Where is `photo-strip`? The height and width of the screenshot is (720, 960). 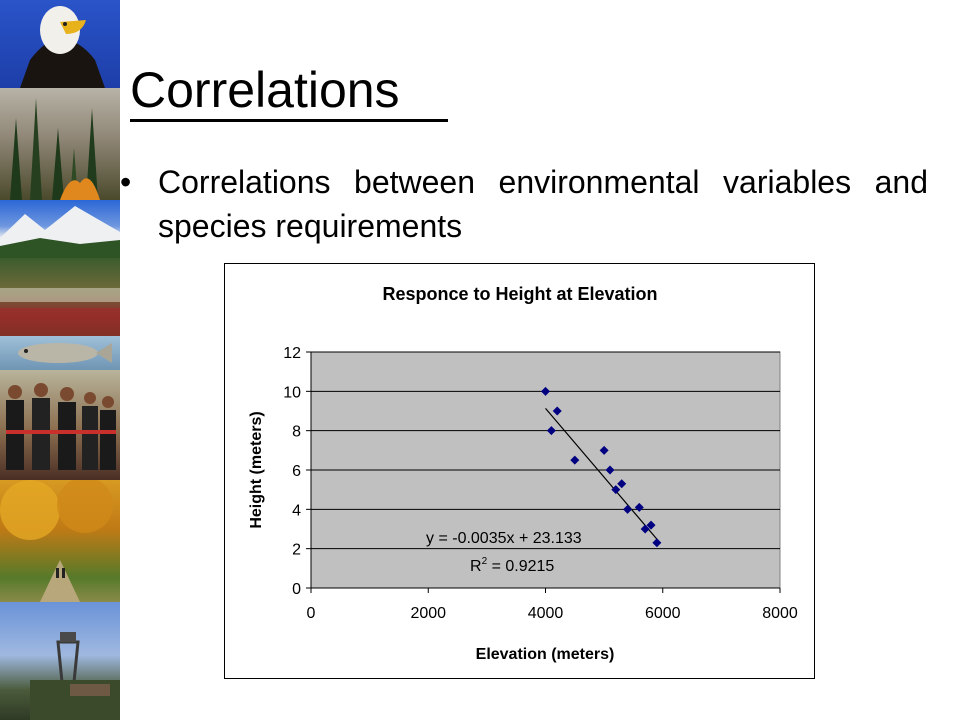
photo-strip is located at coordinates (60, 360).